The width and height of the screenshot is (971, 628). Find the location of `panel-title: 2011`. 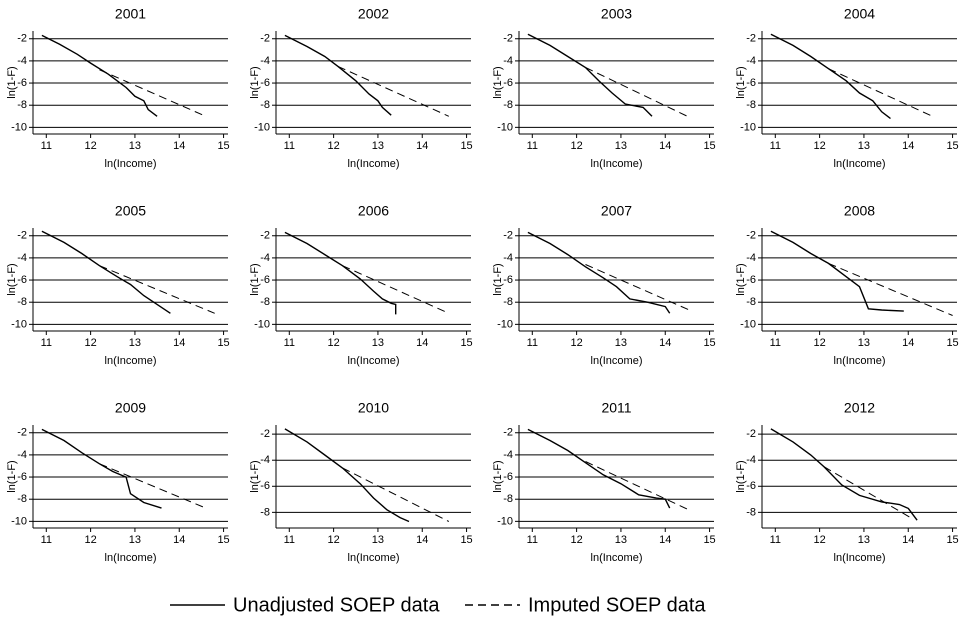

panel-title: 2011 is located at coordinates (616, 408).